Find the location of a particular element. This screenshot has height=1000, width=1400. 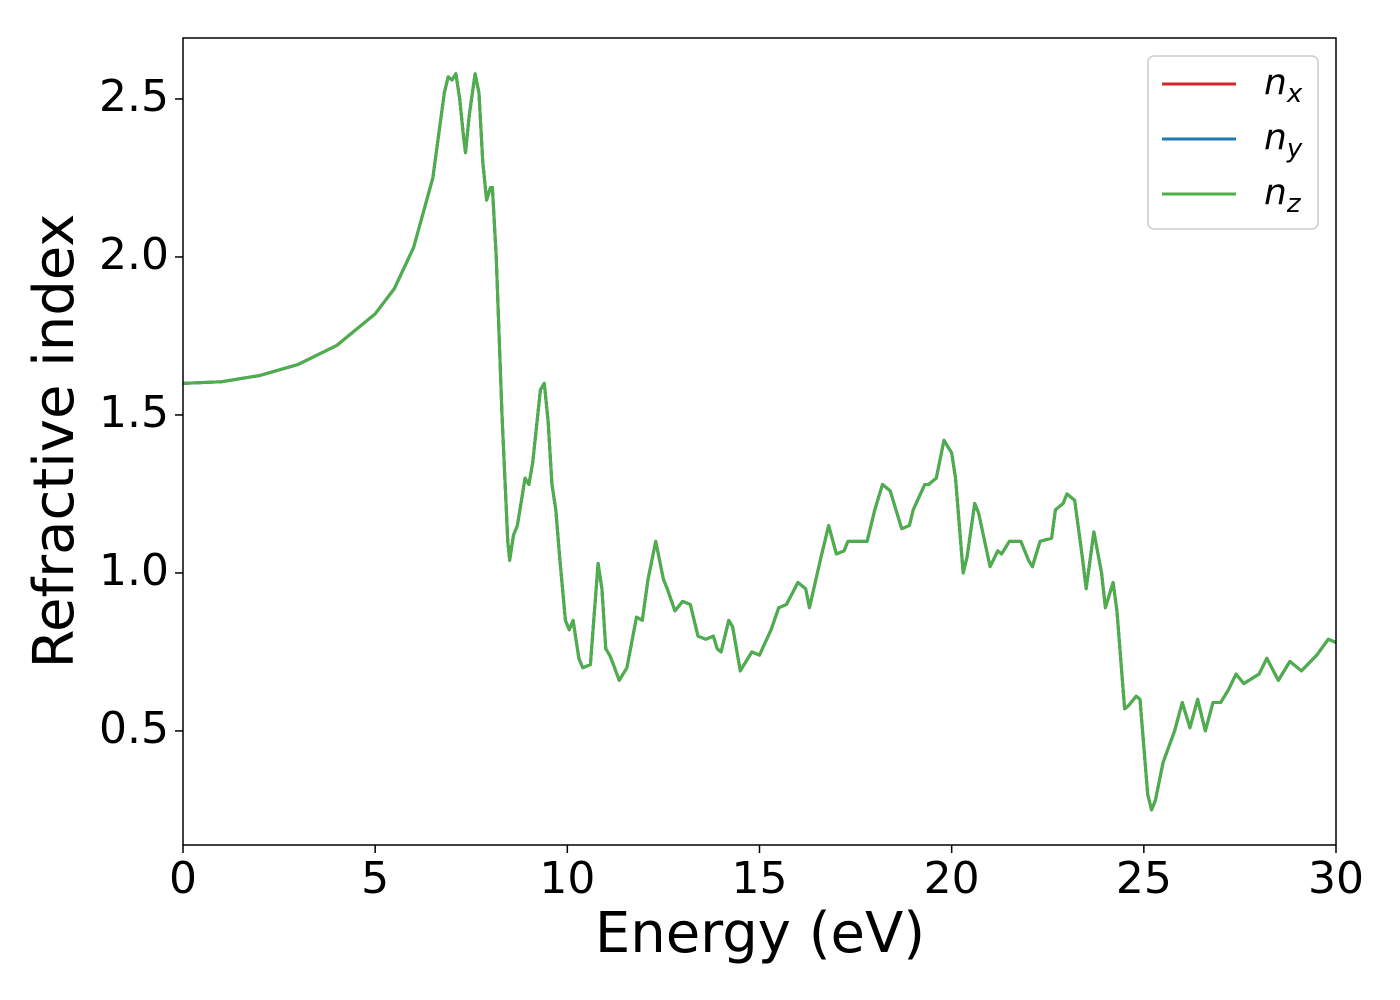

y-tick-label: 1.5 is located at coordinates (134, 412).